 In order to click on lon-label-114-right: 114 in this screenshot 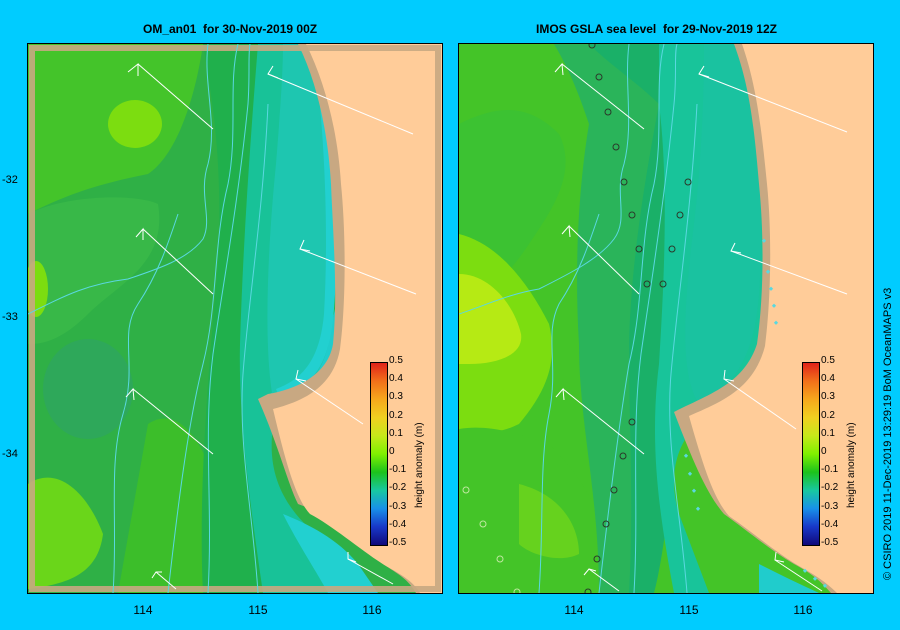, I will do `click(574, 610)`.